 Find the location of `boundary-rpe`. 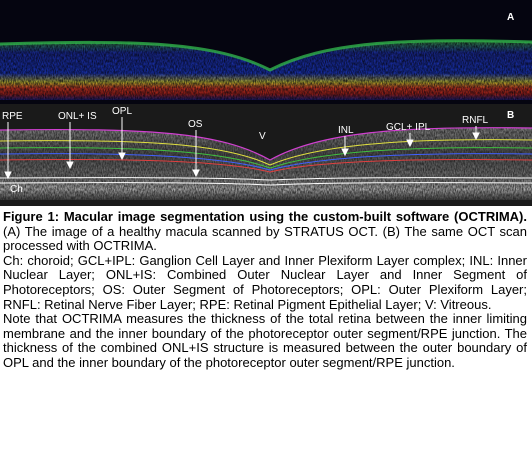

boundary-rpe is located at coordinates (266, 184).